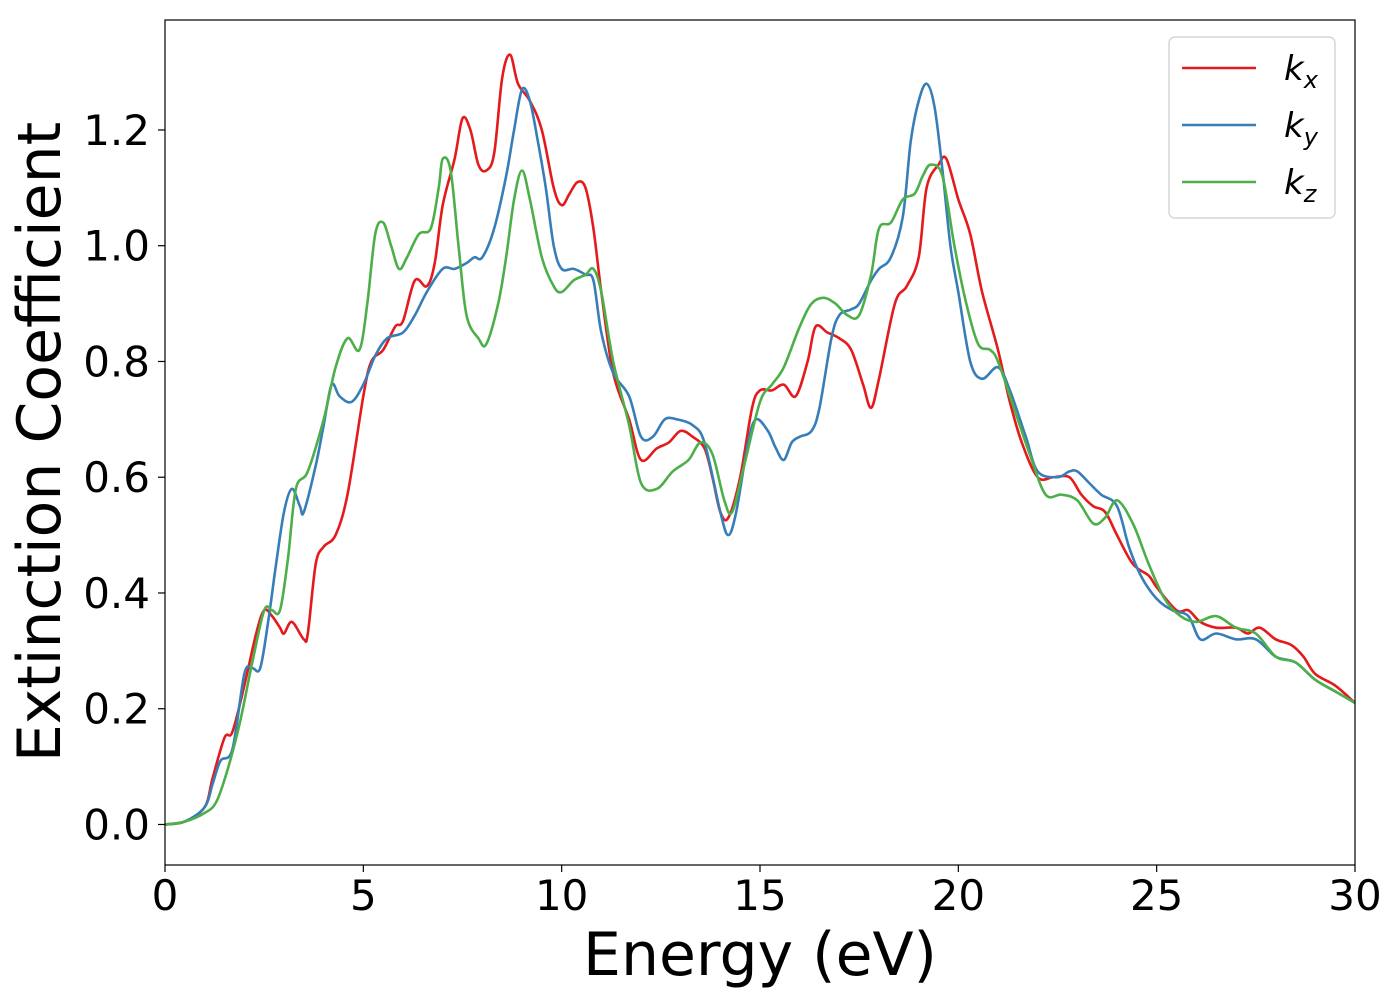  Describe the element at coordinates (116, 246) in the screenshot. I see `y-tick-label: 1.0` at that location.